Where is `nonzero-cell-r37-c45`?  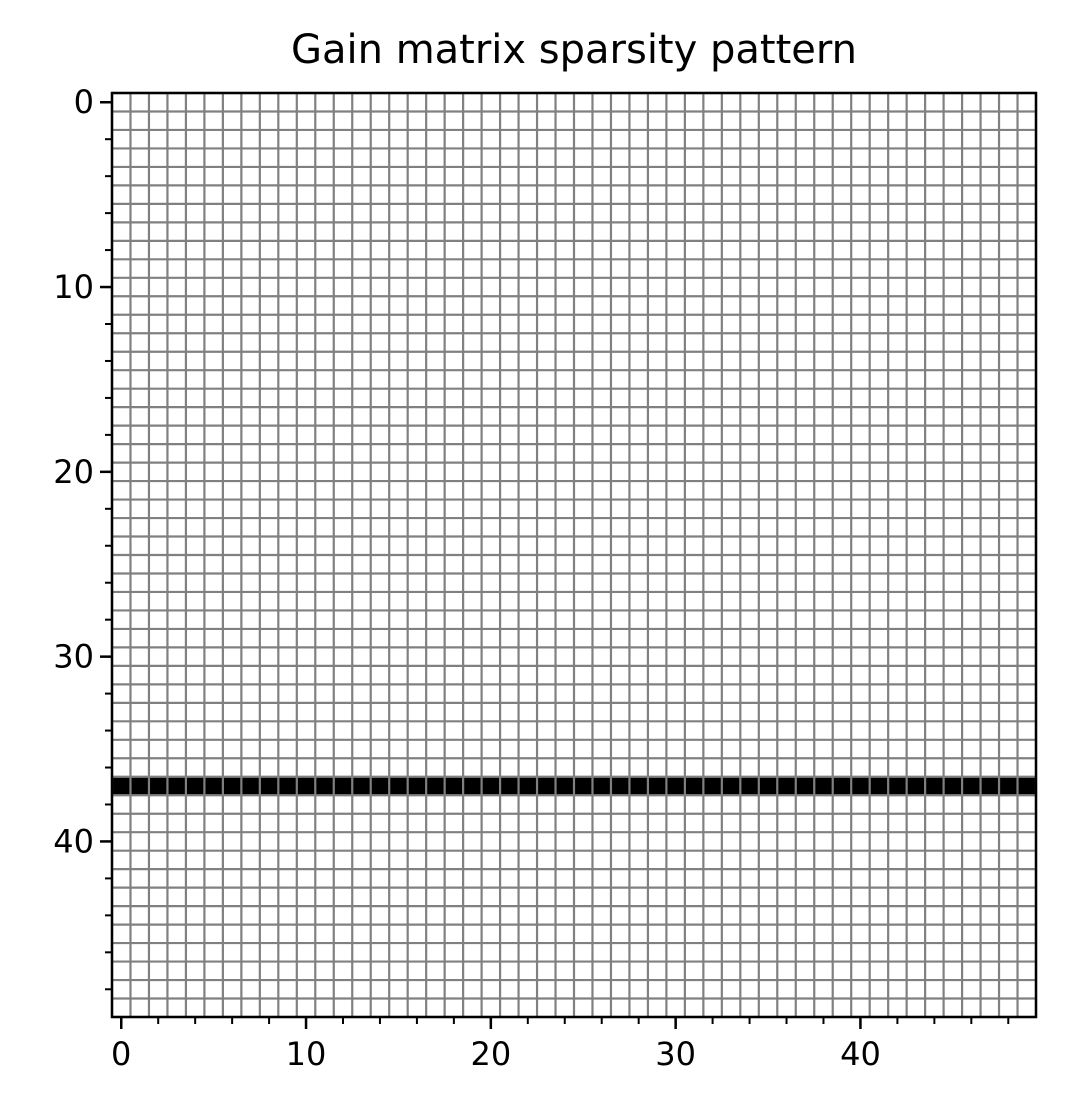 nonzero-cell-r37-c45 is located at coordinates (953, 786).